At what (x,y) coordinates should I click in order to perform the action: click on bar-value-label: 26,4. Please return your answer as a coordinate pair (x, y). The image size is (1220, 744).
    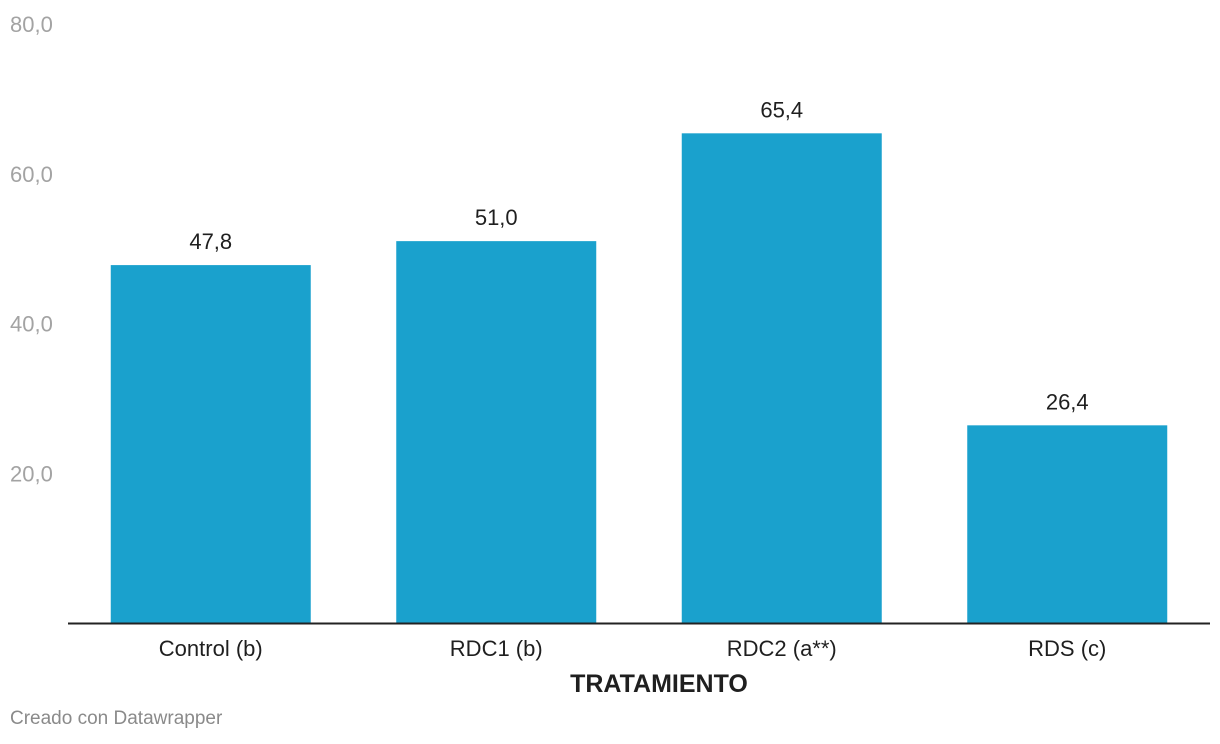
    Looking at the image, I should click on (1067, 401).